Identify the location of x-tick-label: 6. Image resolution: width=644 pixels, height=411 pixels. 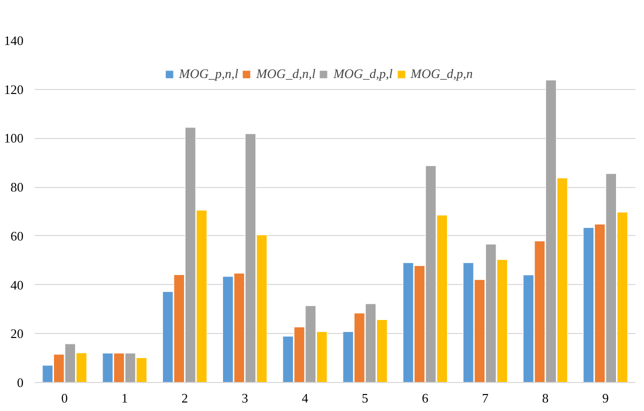
(425, 398).